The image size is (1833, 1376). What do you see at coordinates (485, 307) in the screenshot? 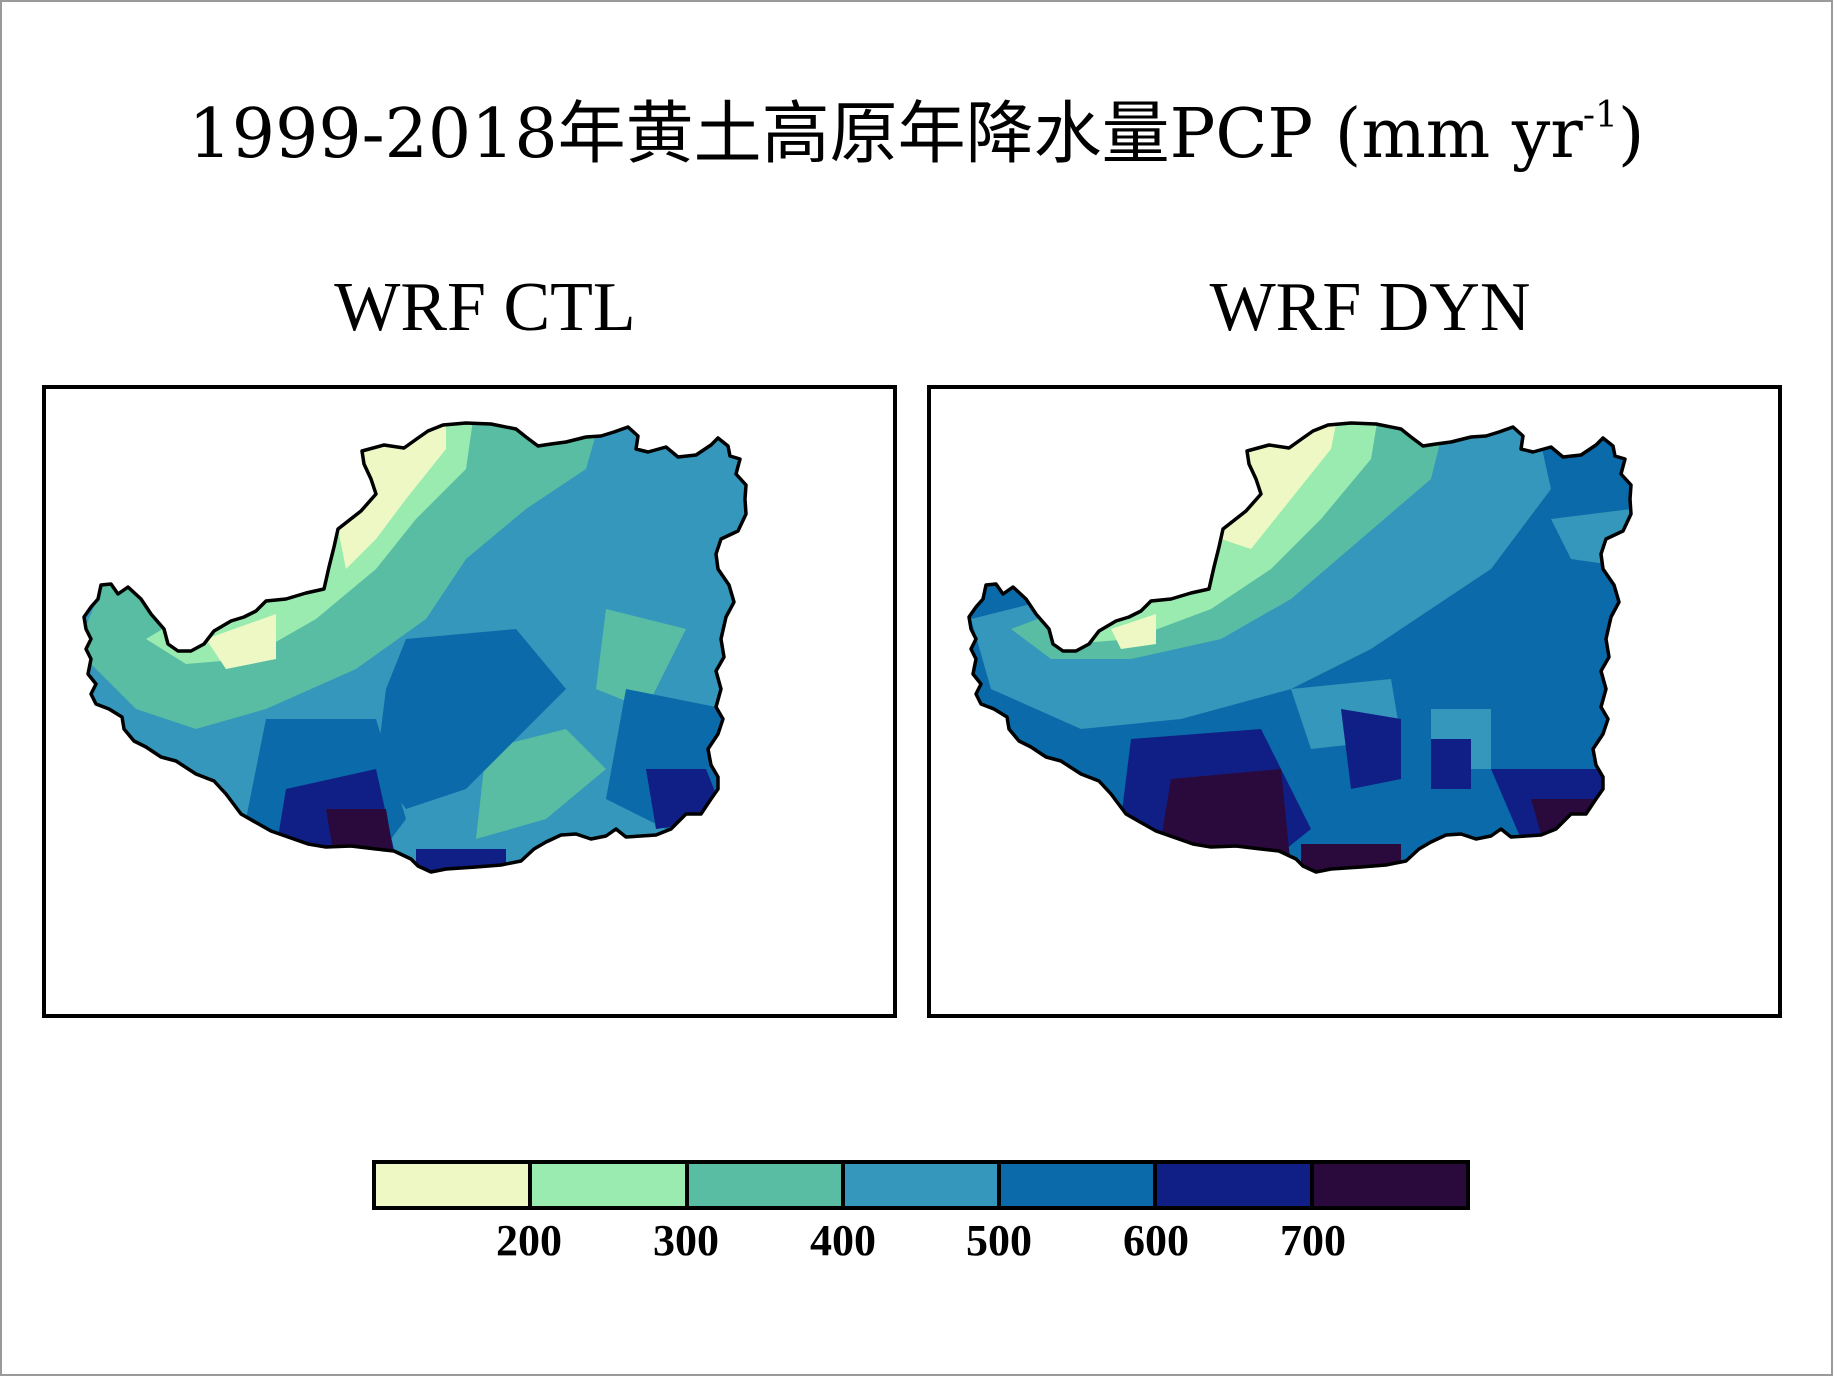
I see `panel-title-ctl: WRF CTL` at bounding box center [485, 307].